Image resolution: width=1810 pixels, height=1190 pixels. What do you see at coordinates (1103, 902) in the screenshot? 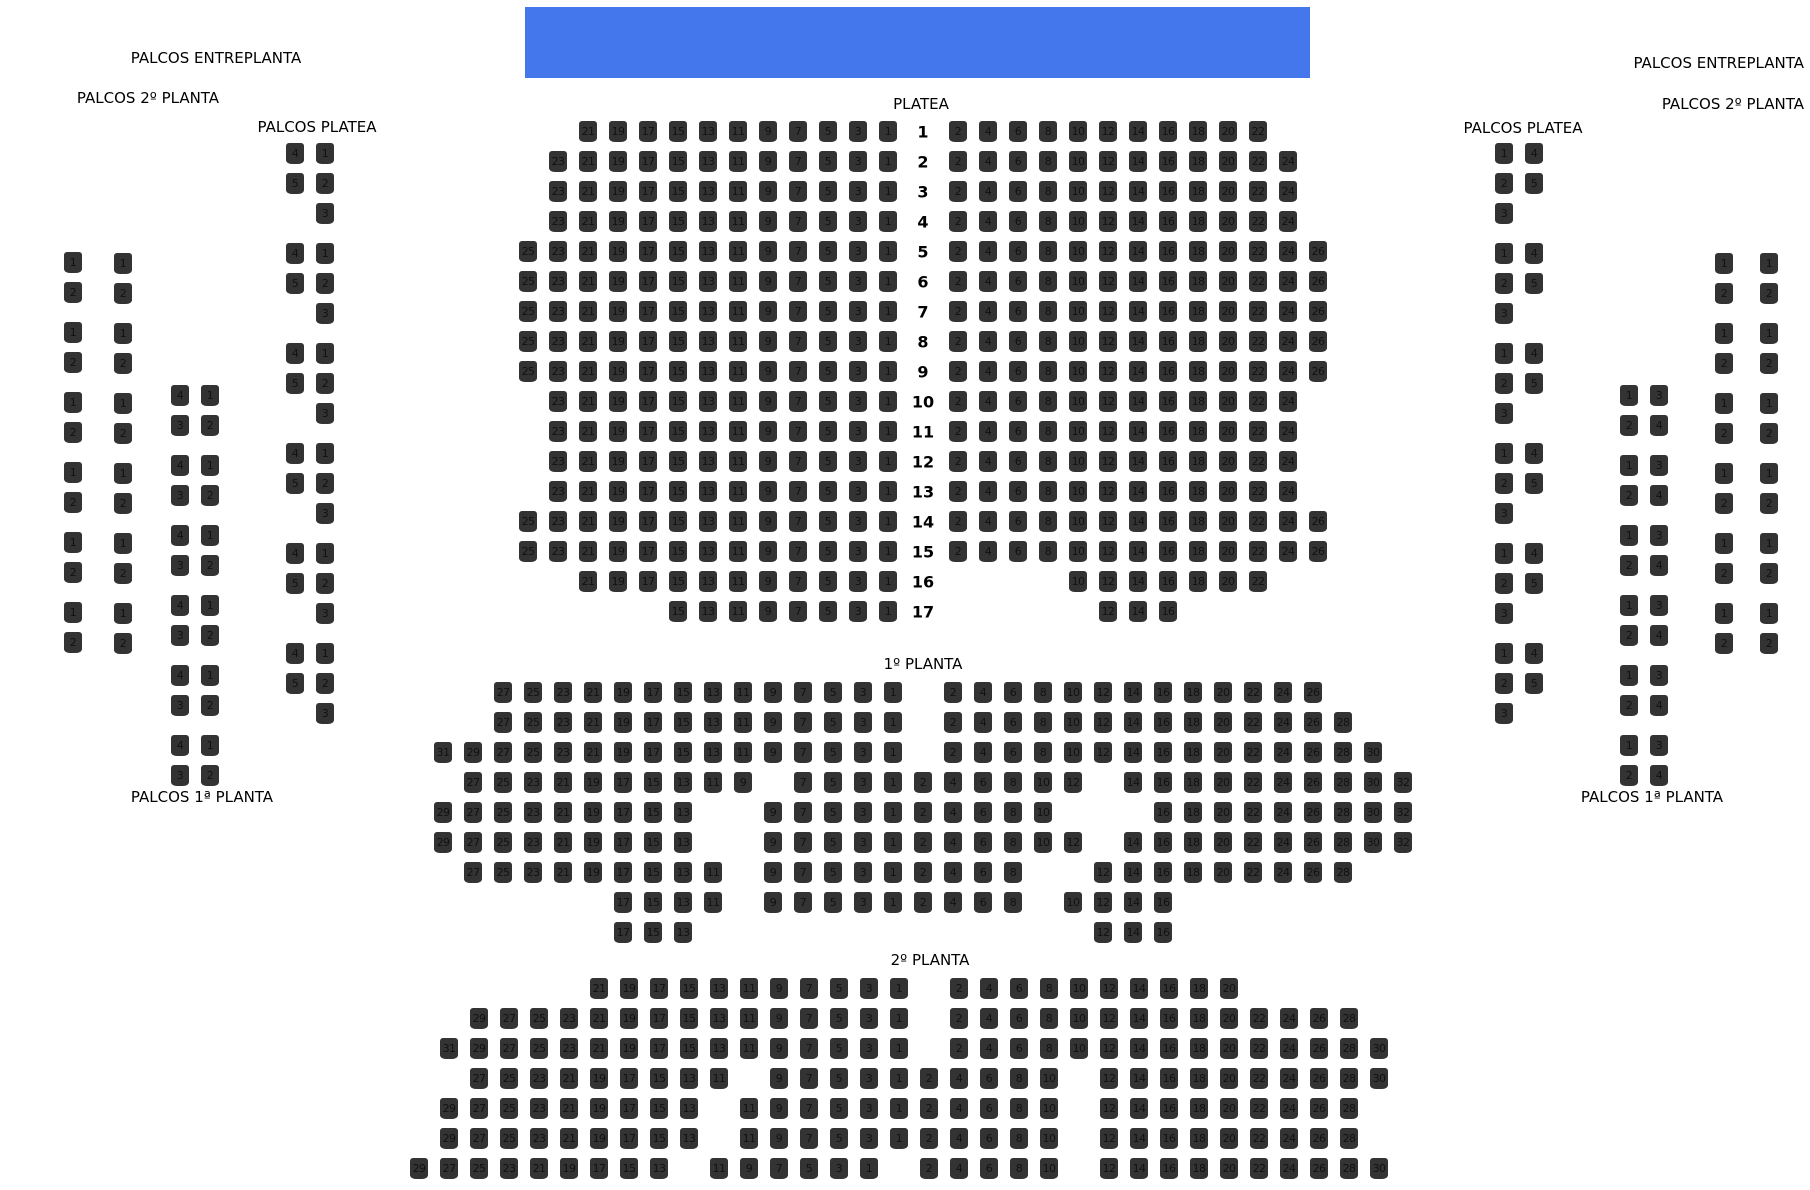
I see `seat-1-planta-12: 12` at bounding box center [1103, 902].